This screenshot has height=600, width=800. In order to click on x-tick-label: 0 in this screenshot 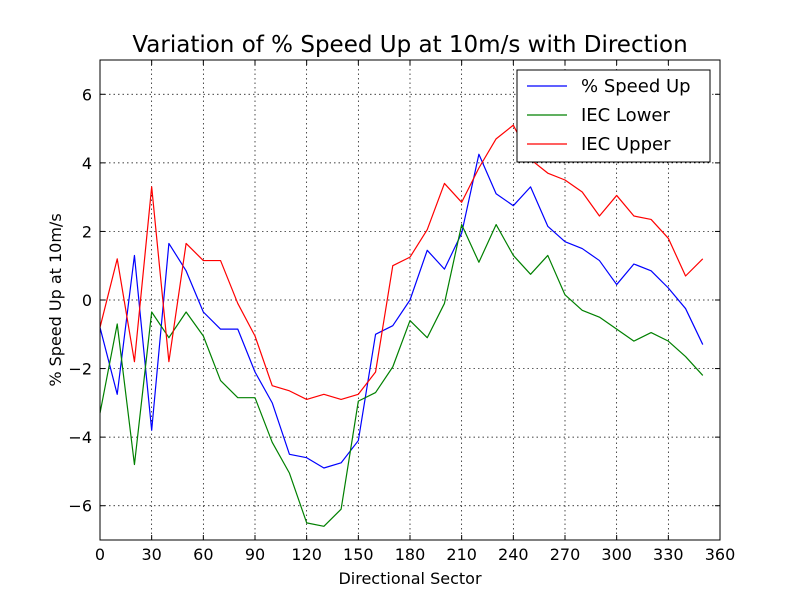, I will do `click(100, 554)`.